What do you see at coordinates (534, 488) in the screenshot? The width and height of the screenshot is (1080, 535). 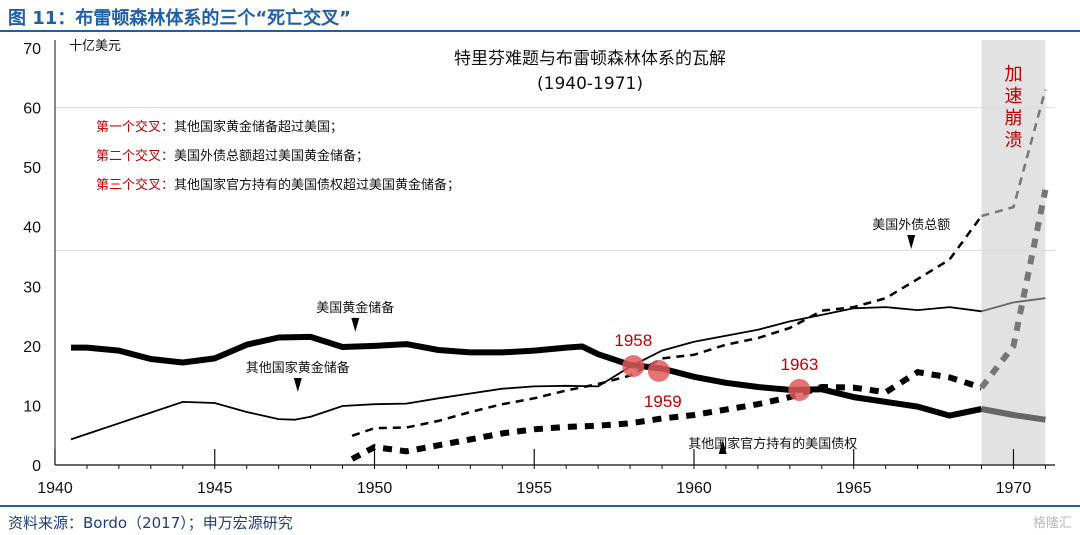 I see `x-tick-label: 1955` at bounding box center [534, 488].